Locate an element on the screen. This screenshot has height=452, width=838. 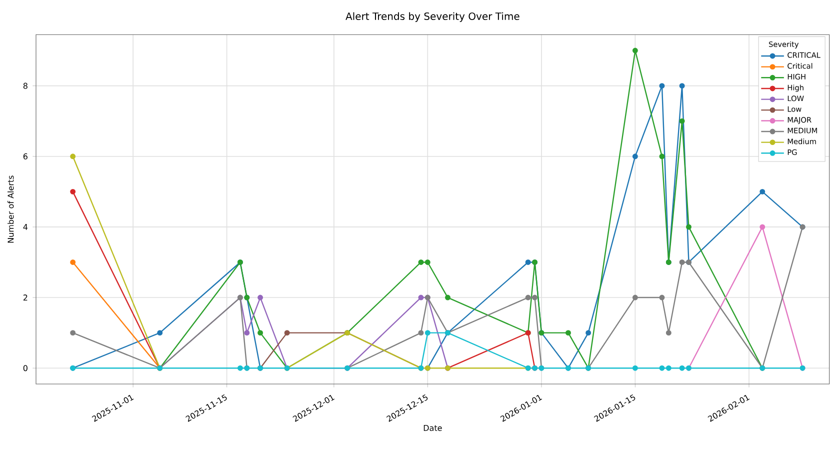
y-tick-label: 6 is located at coordinates (25, 156).